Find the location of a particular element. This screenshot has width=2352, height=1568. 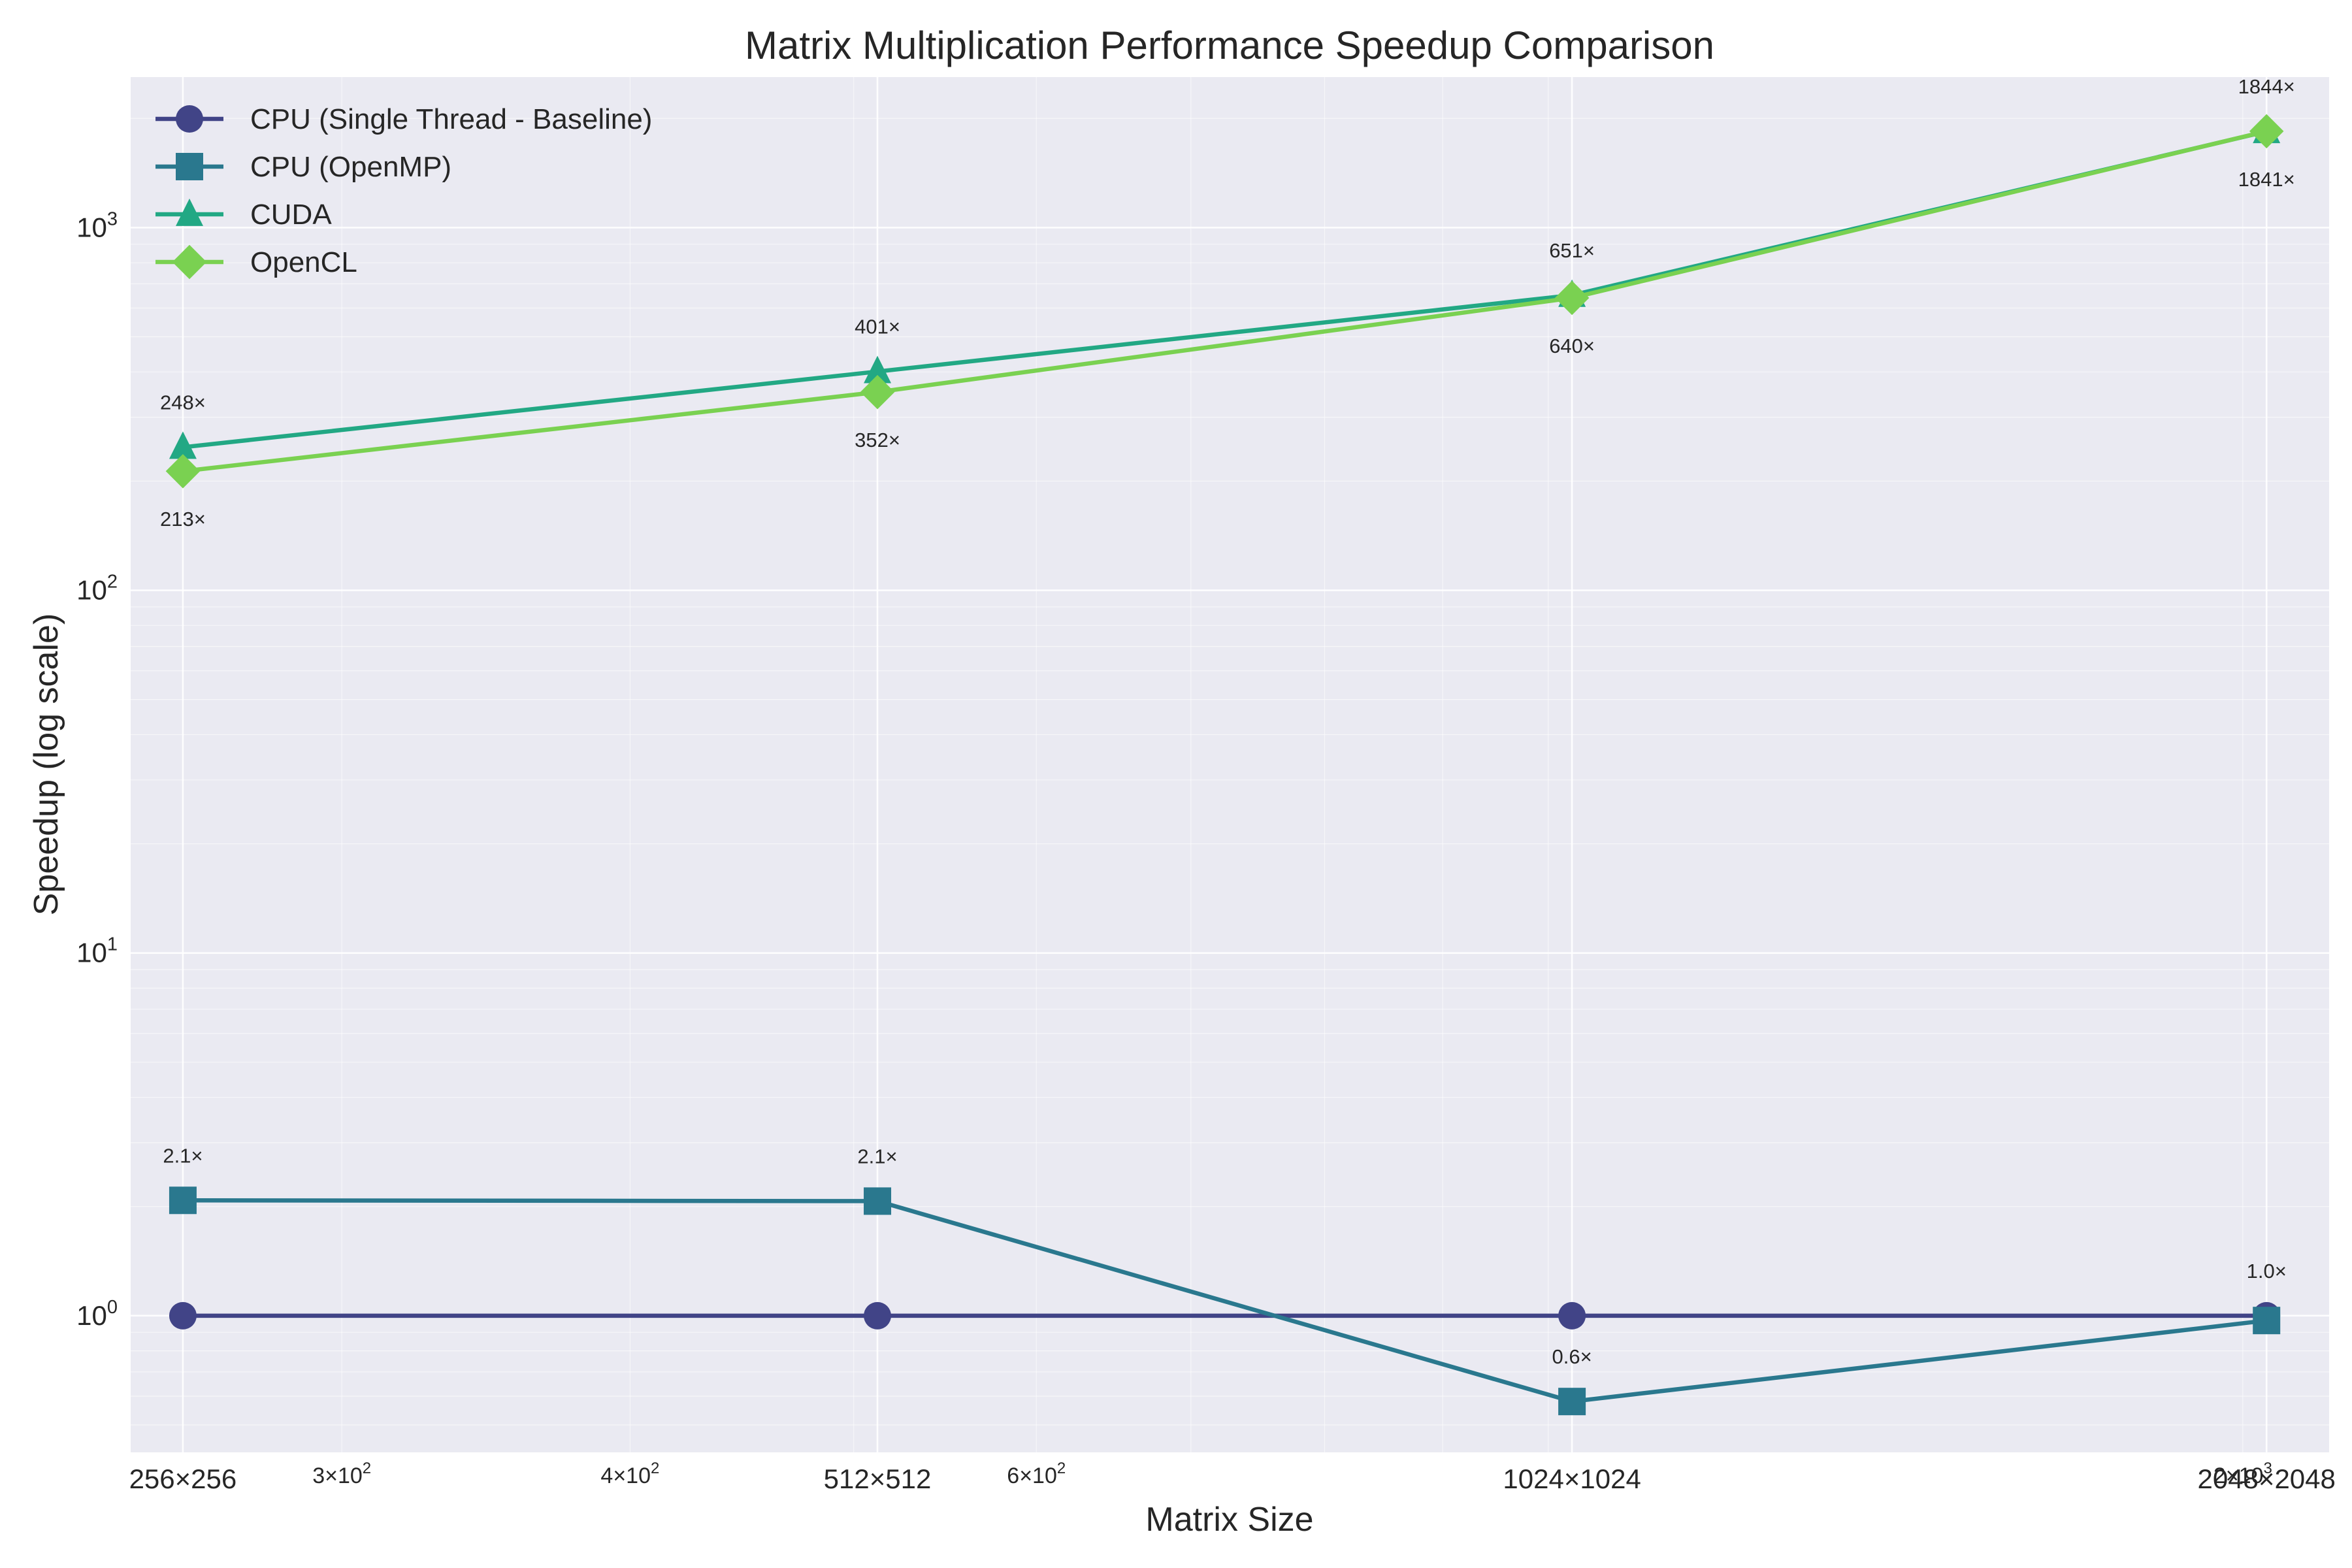

y-tick-label: 10⁰ is located at coordinates (97, 1314).